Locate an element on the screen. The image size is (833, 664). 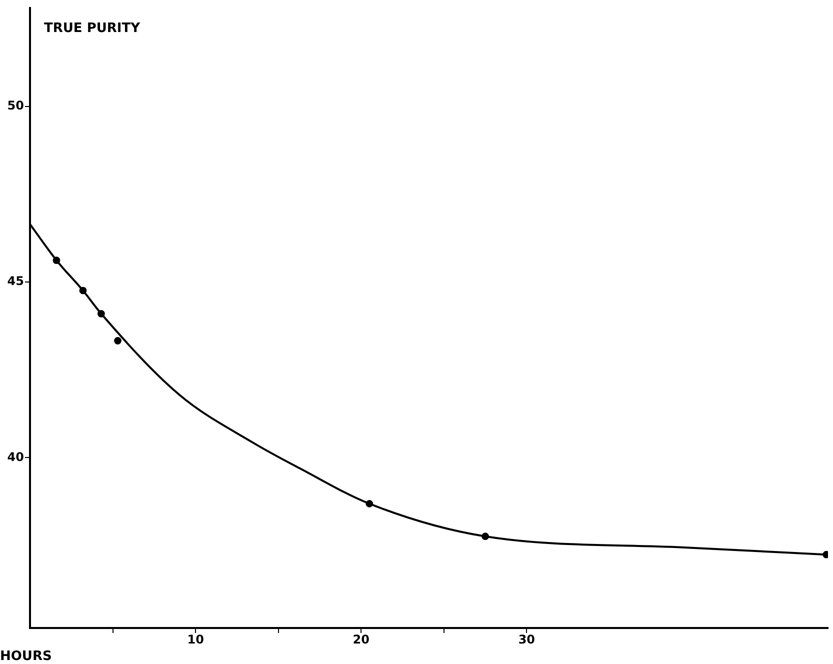
y-tick-label: 40 is located at coordinates (15, 457).